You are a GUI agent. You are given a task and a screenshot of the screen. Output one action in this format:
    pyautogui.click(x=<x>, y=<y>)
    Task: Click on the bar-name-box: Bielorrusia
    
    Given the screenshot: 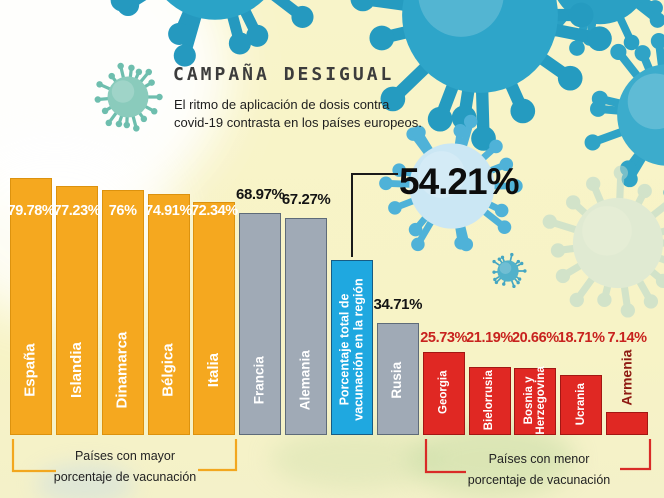 What is the action you would take?
    pyautogui.click(x=490, y=400)
    